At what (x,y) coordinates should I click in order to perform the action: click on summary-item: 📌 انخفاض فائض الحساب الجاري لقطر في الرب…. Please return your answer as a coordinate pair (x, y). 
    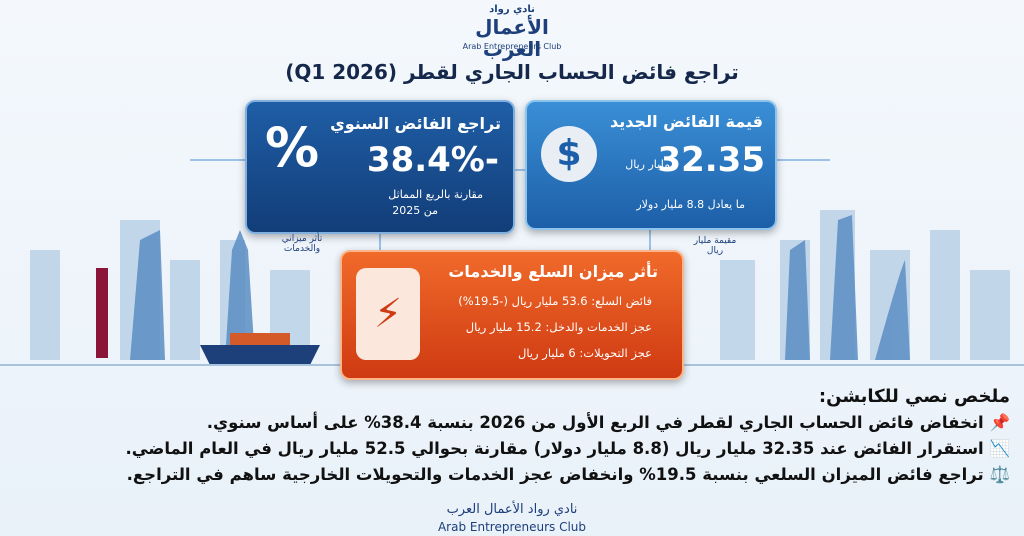
    Looking at the image, I should click on (608, 422).